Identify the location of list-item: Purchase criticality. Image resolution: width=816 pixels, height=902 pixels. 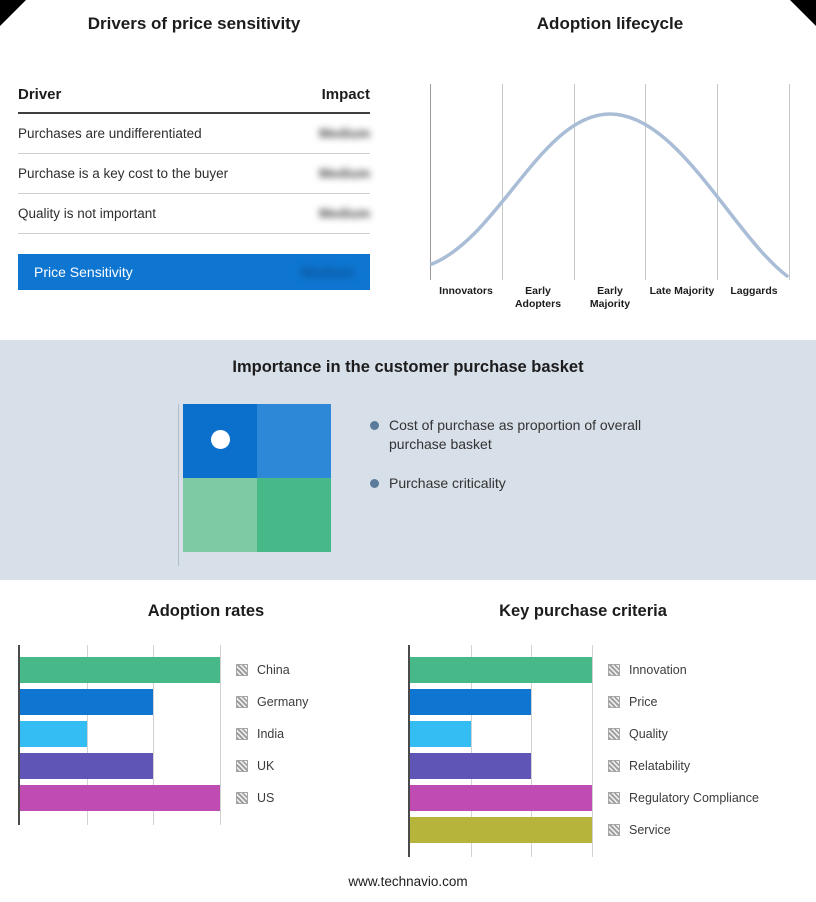
(510, 483).